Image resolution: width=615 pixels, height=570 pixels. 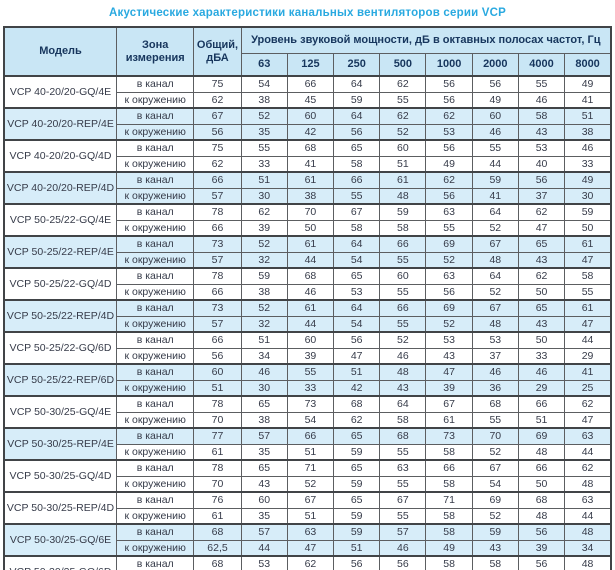 What do you see at coordinates (357, 244) in the screenshot?
I see `band-value-cell: 64` at bounding box center [357, 244].